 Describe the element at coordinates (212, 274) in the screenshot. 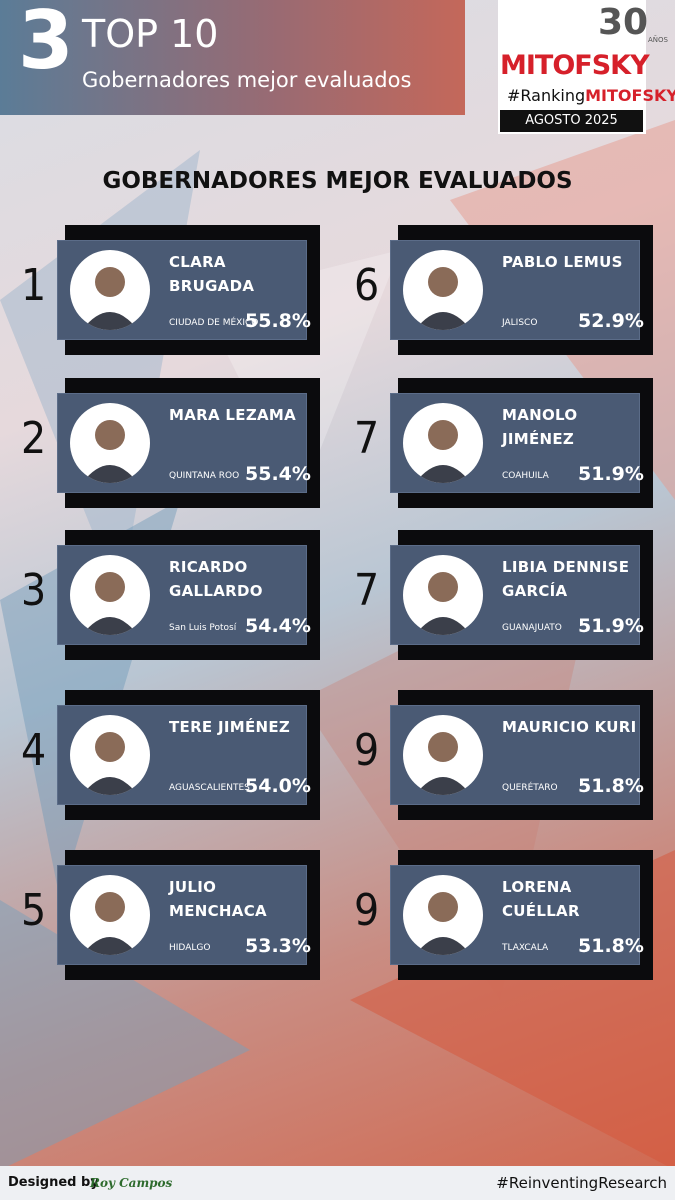

I see `person-name: CLARA BRUGADA` at that location.